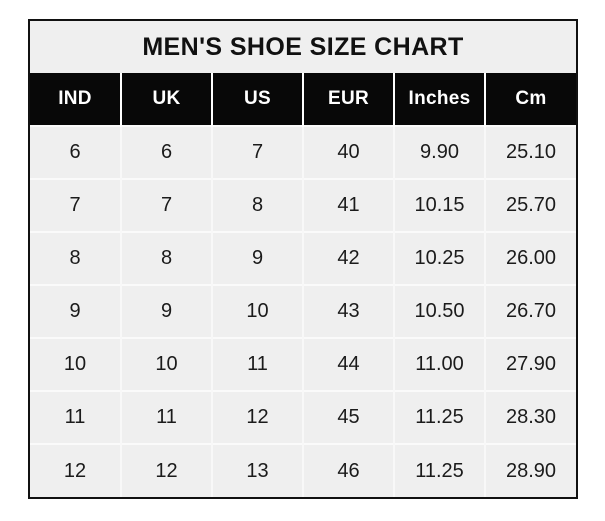 Image resolution: width=605 pixels, height=521 pixels. Describe the element at coordinates (258, 205) in the screenshot. I see `cell-us: 8` at that location.